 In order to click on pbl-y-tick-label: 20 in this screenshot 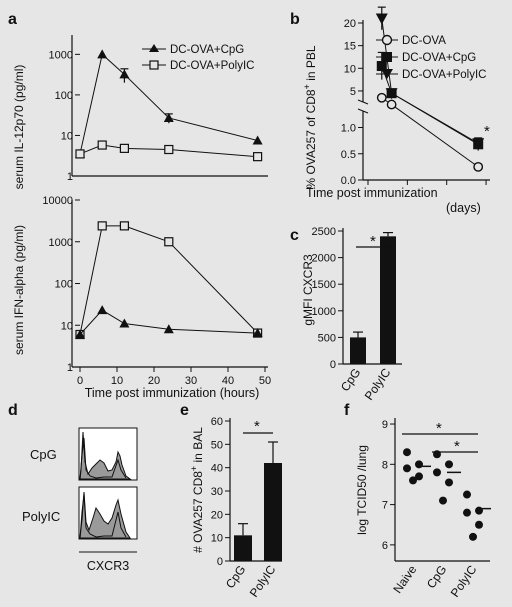, I will do `click(350, 24)`.